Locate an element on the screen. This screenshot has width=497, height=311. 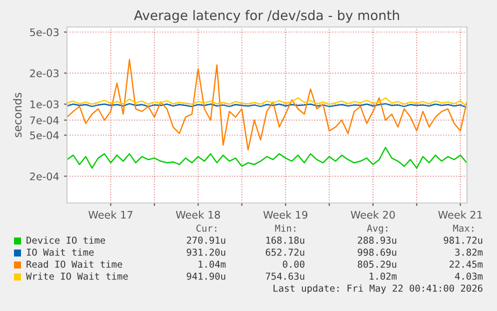
y-tick-label: 2e-03 is located at coordinates (44, 73).